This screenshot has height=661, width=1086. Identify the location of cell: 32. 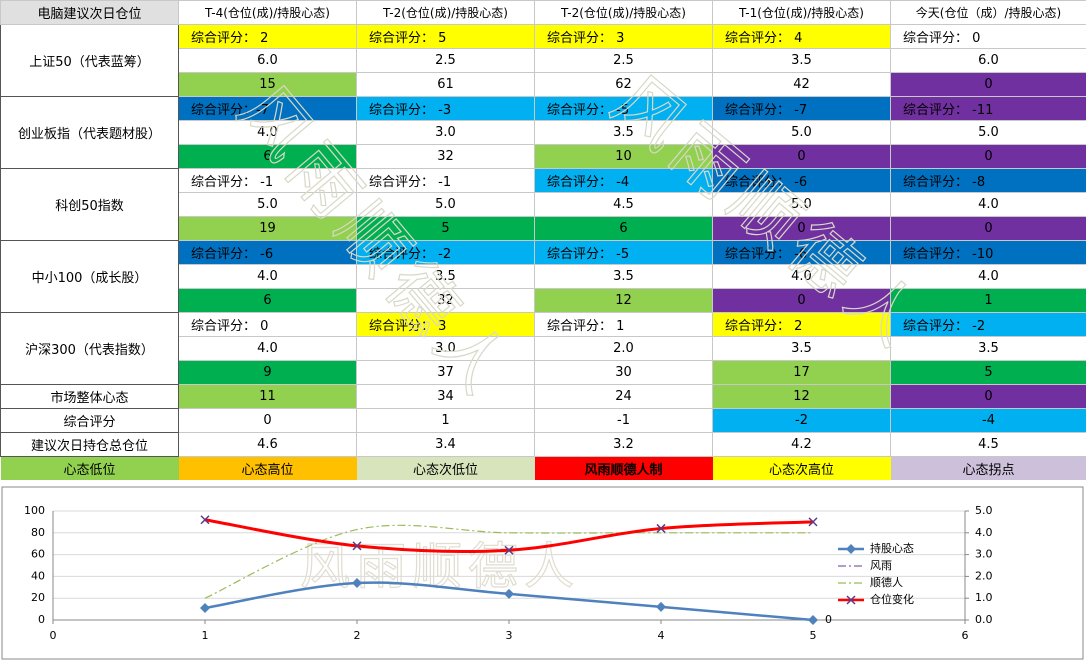
(445, 156).